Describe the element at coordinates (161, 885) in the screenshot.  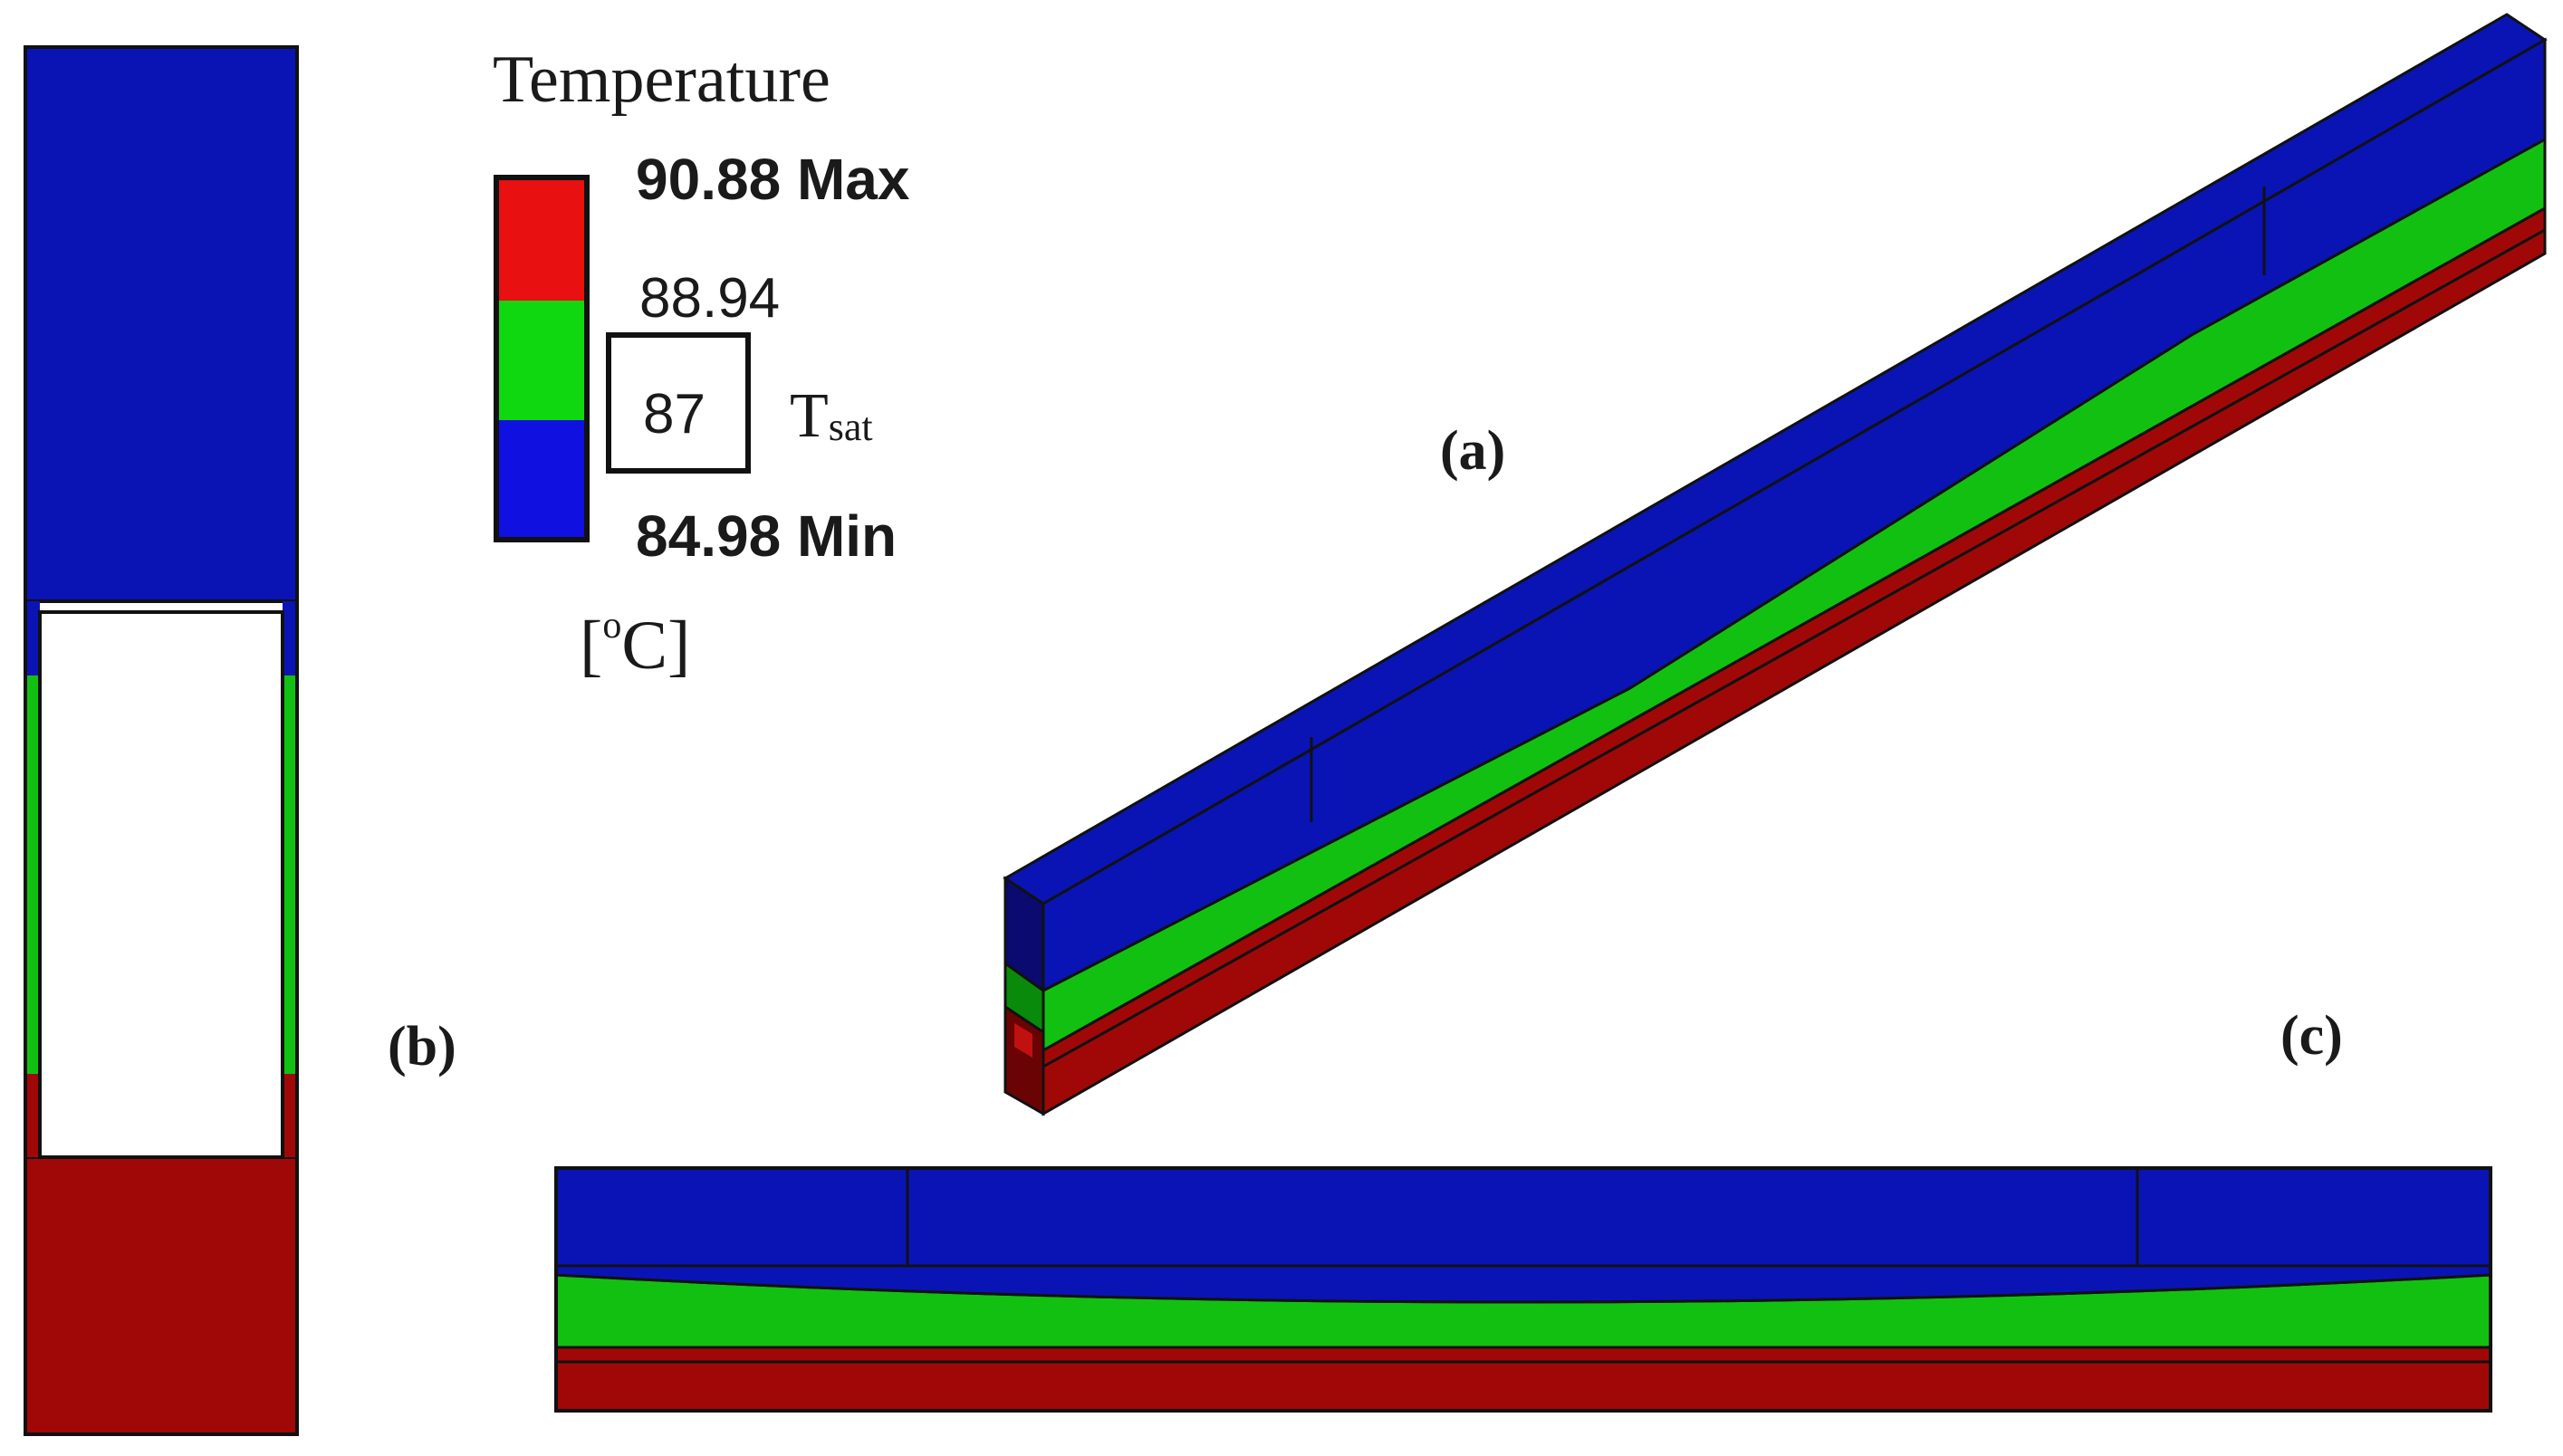
I see `cross-section-hollow-core` at that location.